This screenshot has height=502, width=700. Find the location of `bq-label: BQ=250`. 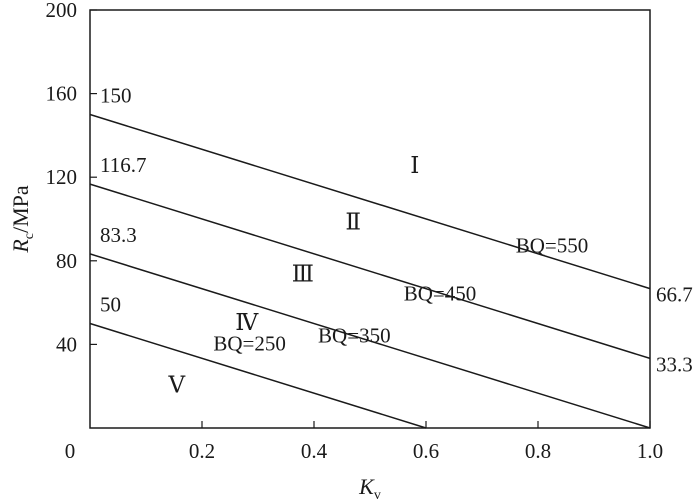

bq-label: BQ=250 is located at coordinates (249, 344).